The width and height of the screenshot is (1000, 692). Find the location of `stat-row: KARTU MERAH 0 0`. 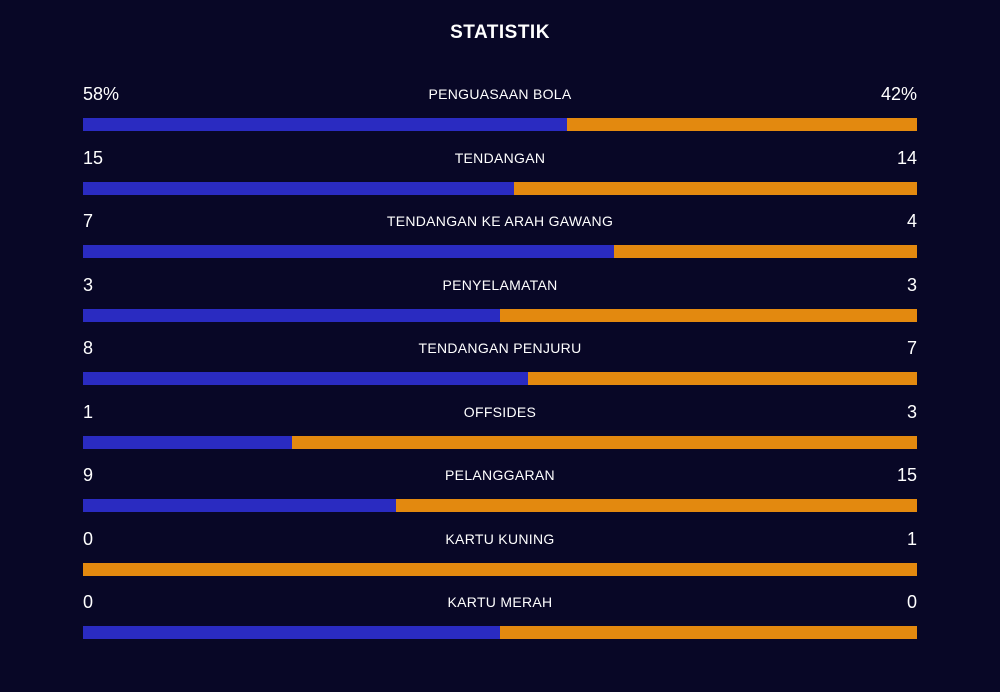

stat-row: KARTU MERAH 0 0 is located at coordinates (500, 620).